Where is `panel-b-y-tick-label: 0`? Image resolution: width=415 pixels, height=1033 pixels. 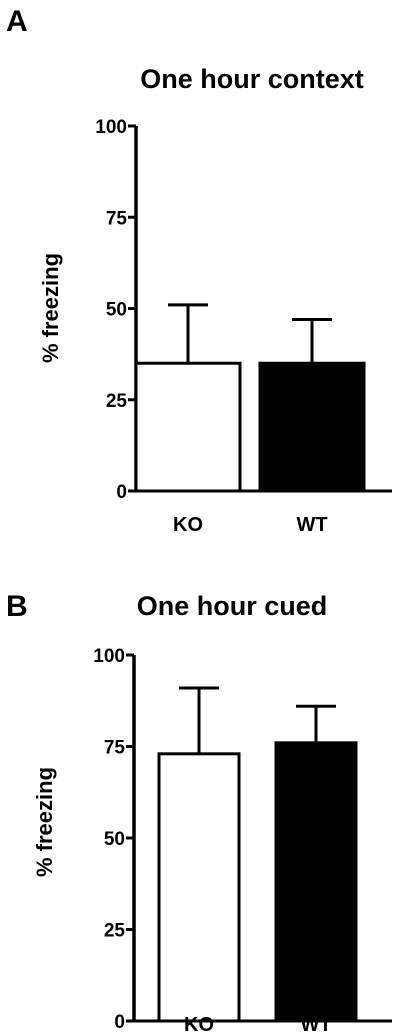 panel-b-y-tick-label: 0 is located at coordinates (119, 1022).